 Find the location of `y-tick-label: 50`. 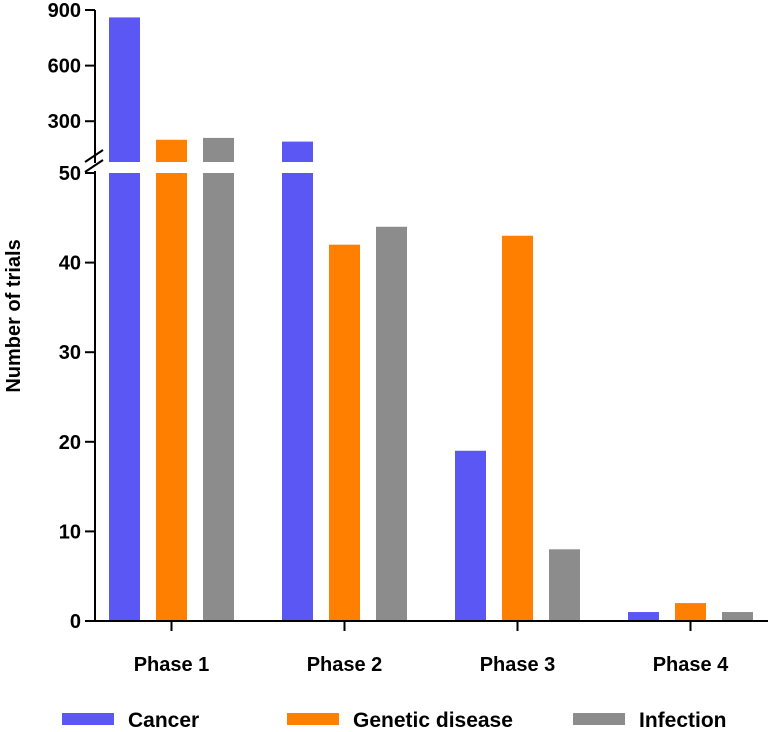

y-tick-label: 50 is located at coordinates (70, 174).